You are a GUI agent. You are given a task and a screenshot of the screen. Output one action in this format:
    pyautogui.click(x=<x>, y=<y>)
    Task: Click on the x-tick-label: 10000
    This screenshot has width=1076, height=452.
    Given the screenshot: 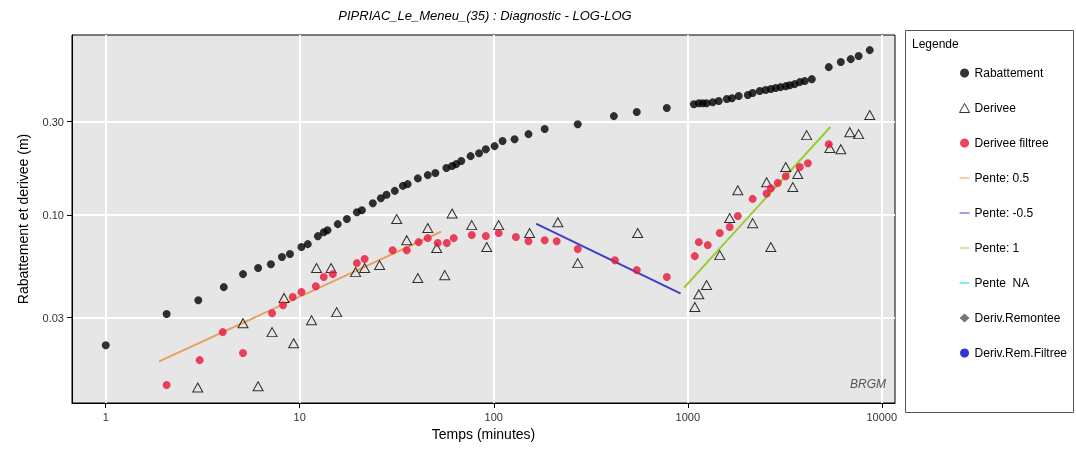 What is the action you would take?
    pyautogui.click(x=882, y=416)
    